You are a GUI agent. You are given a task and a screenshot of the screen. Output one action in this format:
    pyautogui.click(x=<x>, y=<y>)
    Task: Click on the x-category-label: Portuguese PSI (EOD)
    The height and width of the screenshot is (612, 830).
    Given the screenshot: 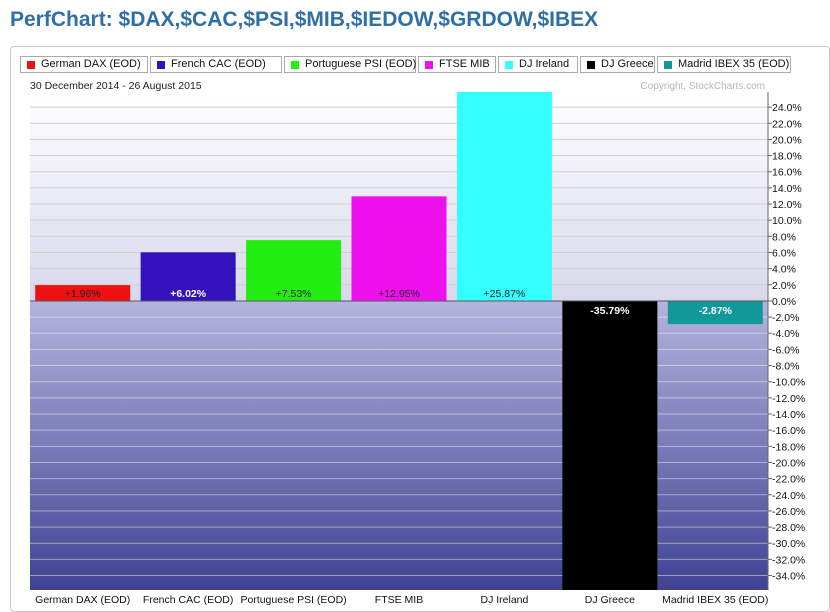 What is the action you would take?
    pyautogui.click(x=293, y=600)
    